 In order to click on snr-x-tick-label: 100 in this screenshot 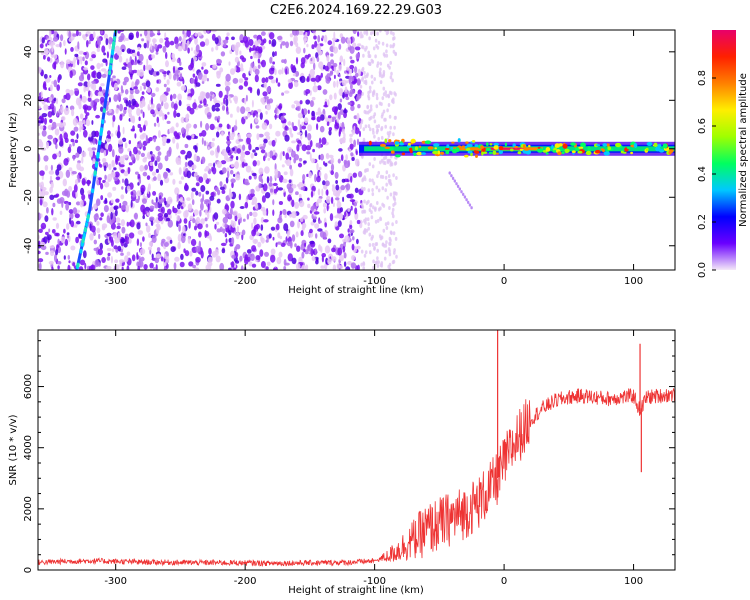, I will do `click(633, 581)`.